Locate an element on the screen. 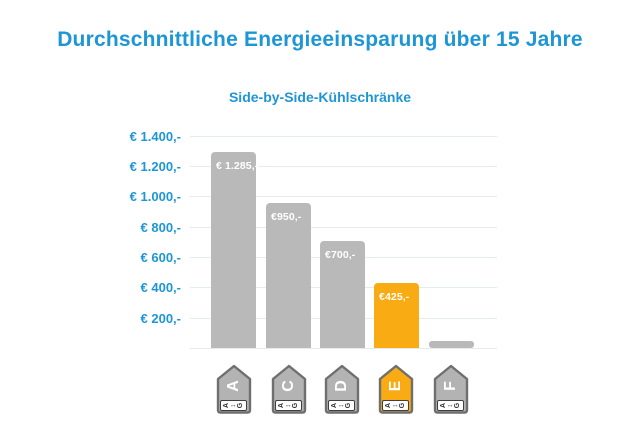  y-tick-label: € 1.000,- is located at coordinates (155, 196).